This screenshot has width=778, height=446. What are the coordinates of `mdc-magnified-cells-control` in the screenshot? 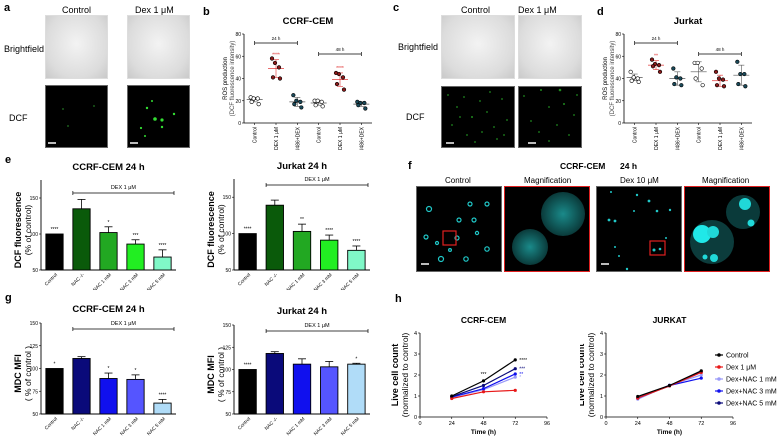 It's located at (548, 228).